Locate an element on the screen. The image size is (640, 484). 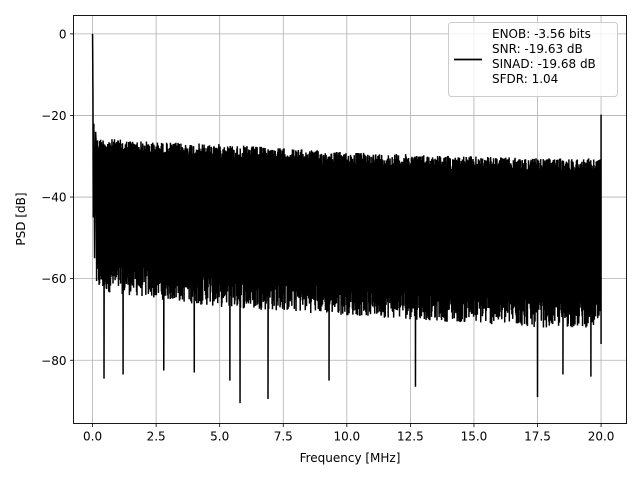
y-tick-label: −40 is located at coordinates (53, 198).